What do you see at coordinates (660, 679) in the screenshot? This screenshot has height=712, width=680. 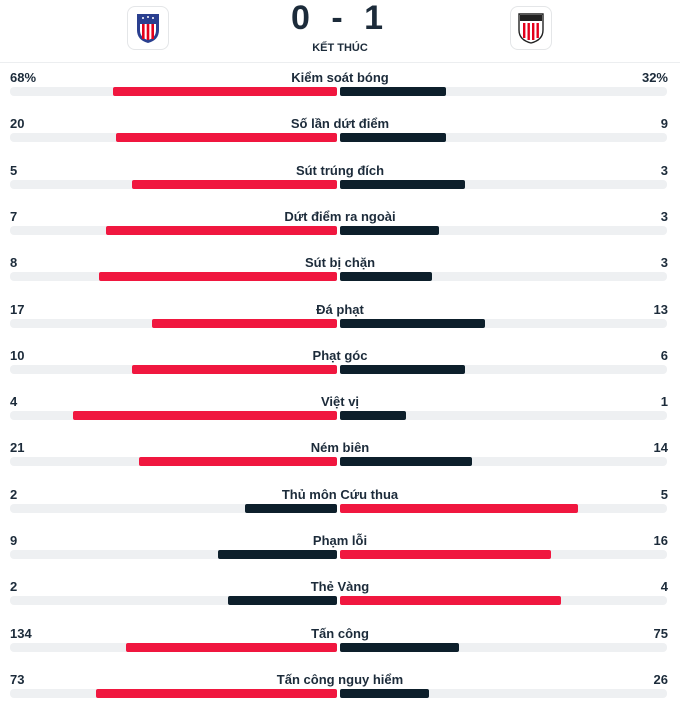 I see `away-stat-value: 26` at bounding box center [660, 679].